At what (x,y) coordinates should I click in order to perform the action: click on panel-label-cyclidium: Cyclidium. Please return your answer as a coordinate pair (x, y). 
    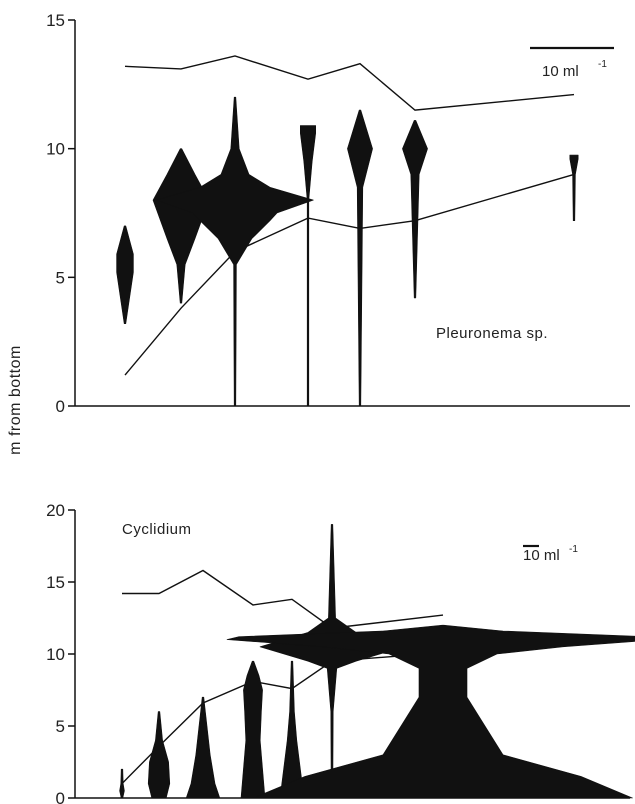
    Looking at the image, I should click on (157, 529).